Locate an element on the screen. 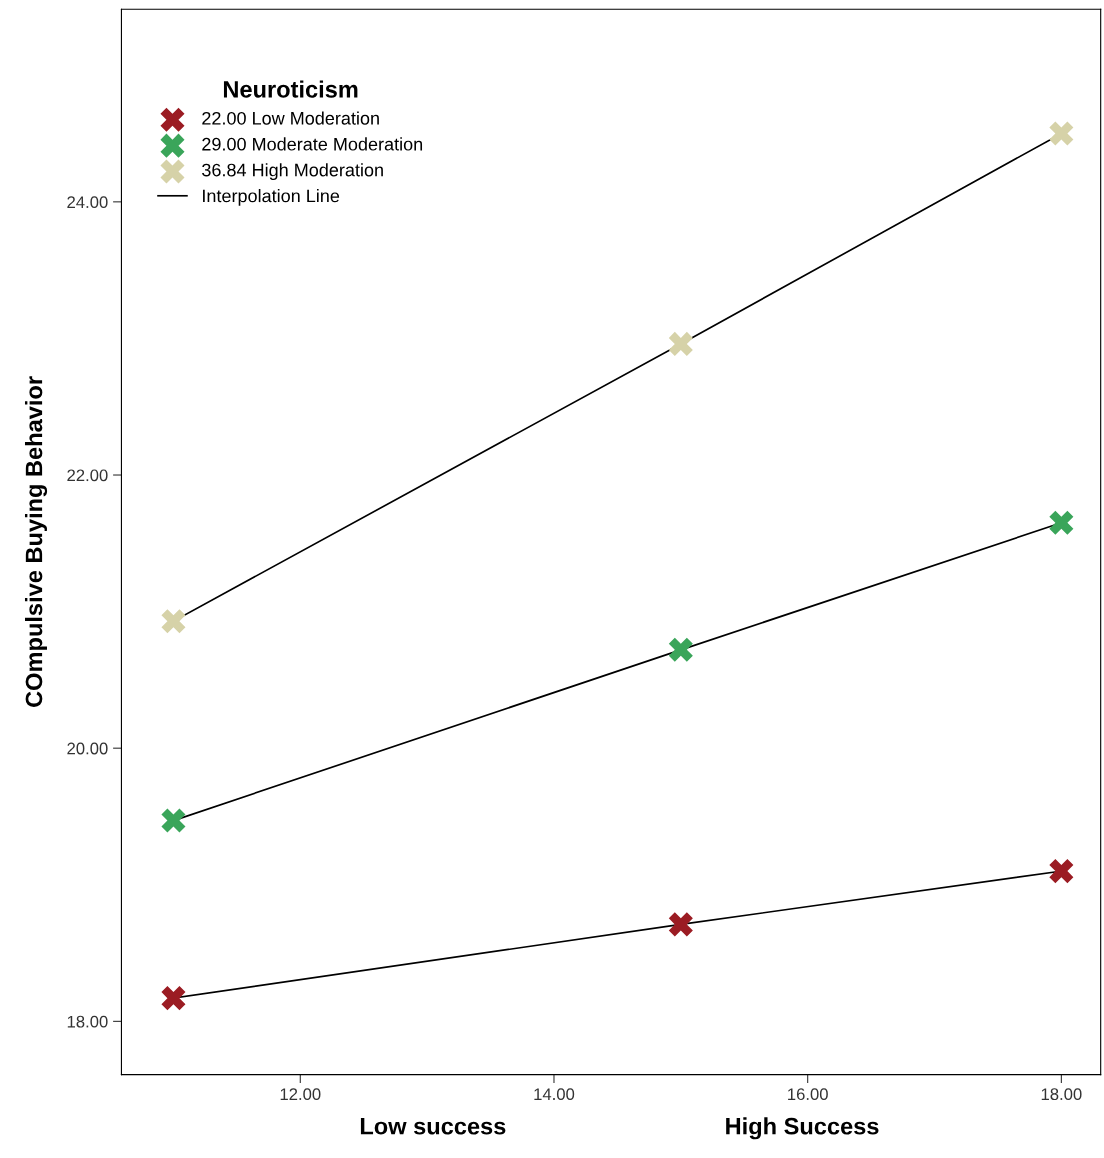  legend-label: 22.00 Low Moderation is located at coordinates (290, 118).